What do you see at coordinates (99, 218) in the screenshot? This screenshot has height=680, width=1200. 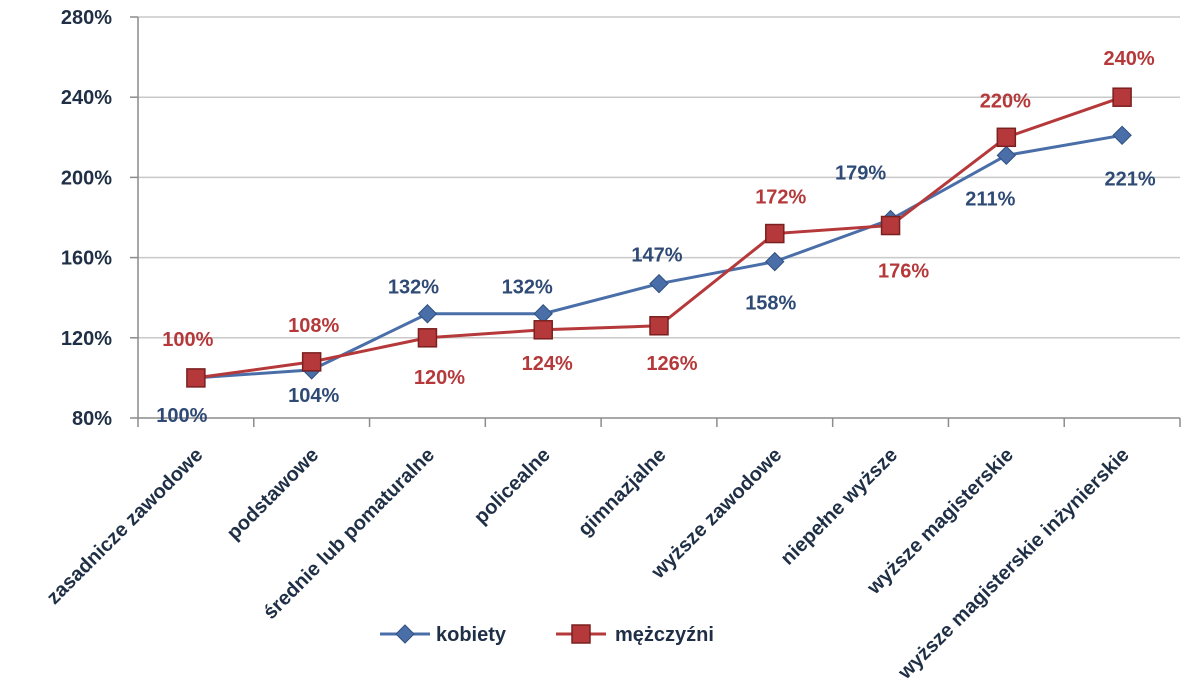 I see `y-axis-ticks: 80% 120% 160% 200% 240% 280%` at bounding box center [99, 218].